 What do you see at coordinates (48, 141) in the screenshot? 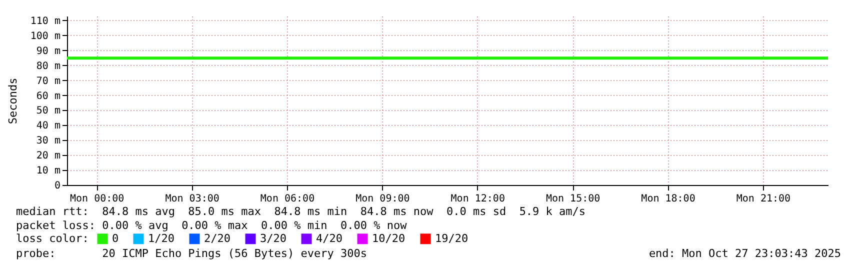
I see `y-tick-label: 30 m` at bounding box center [48, 141].